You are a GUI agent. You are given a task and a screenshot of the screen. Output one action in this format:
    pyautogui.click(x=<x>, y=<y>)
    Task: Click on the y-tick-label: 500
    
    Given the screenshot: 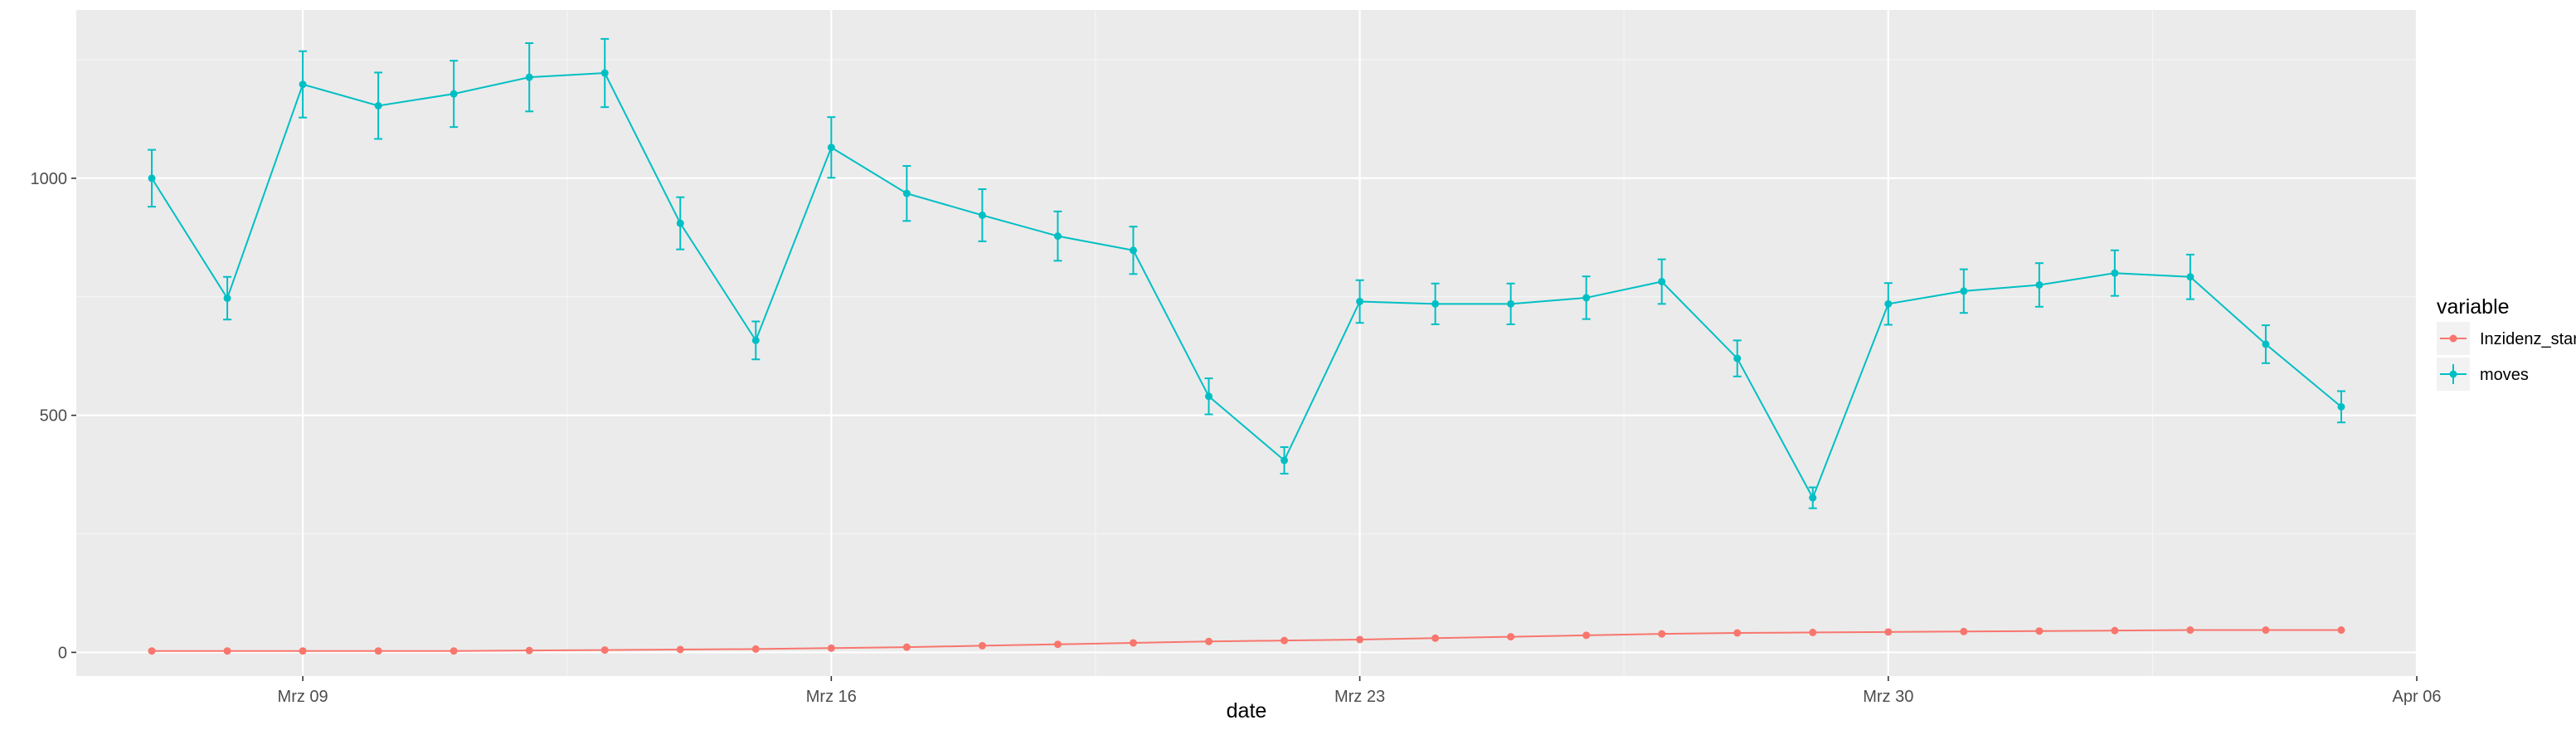 What is the action you would take?
    pyautogui.click(x=54, y=416)
    